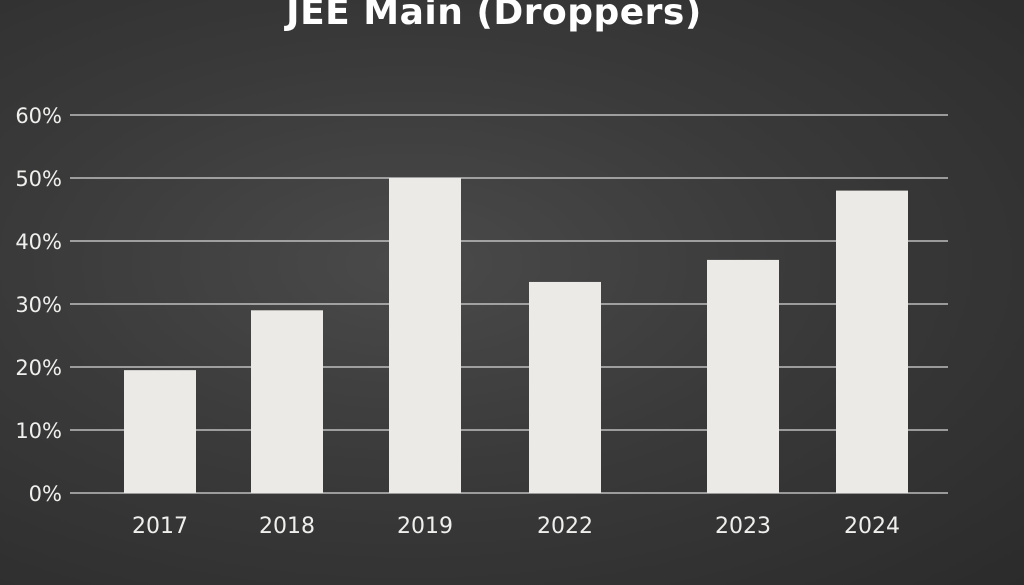  I want to click on x-tick-label: 2018, so click(287, 526).